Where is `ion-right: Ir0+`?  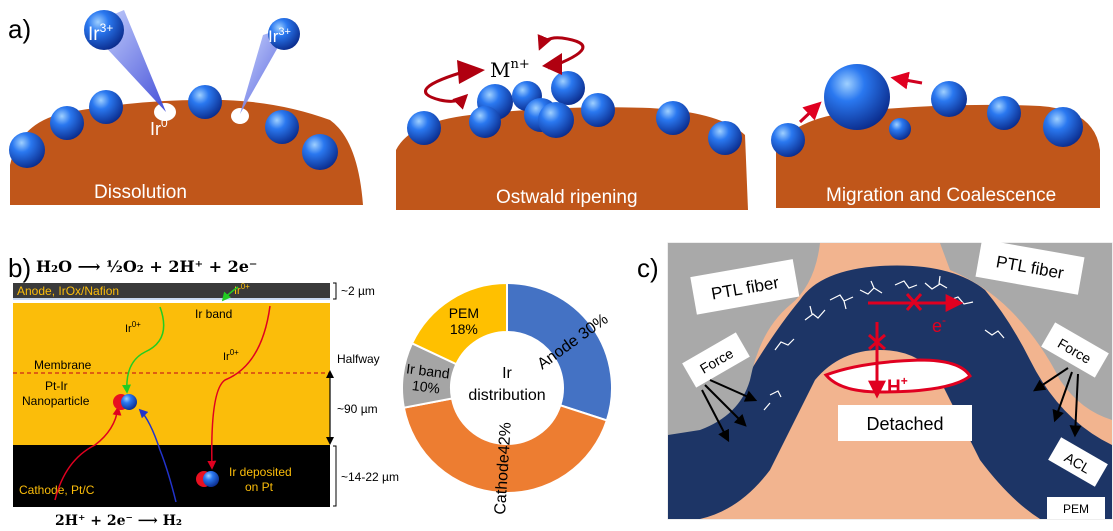 ion-right: Ir0+ is located at coordinates (231, 355).